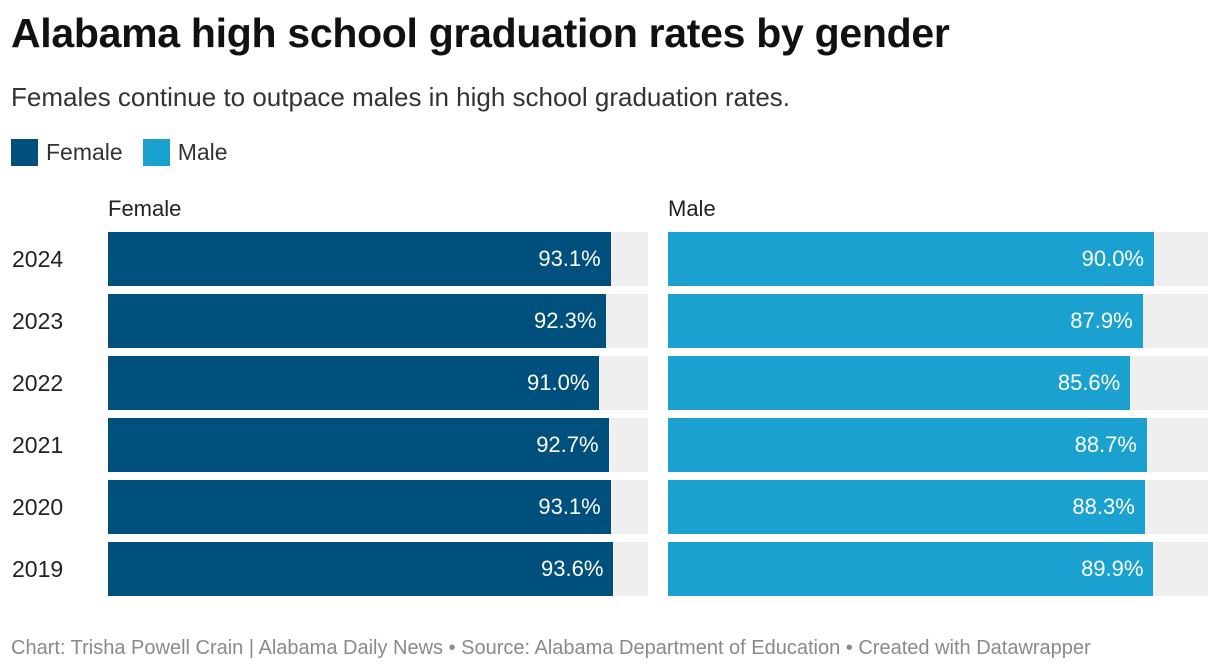 This screenshot has height=672, width=1220. What do you see at coordinates (38, 383) in the screenshot?
I see `y-tick-label: 2022` at bounding box center [38, 383].